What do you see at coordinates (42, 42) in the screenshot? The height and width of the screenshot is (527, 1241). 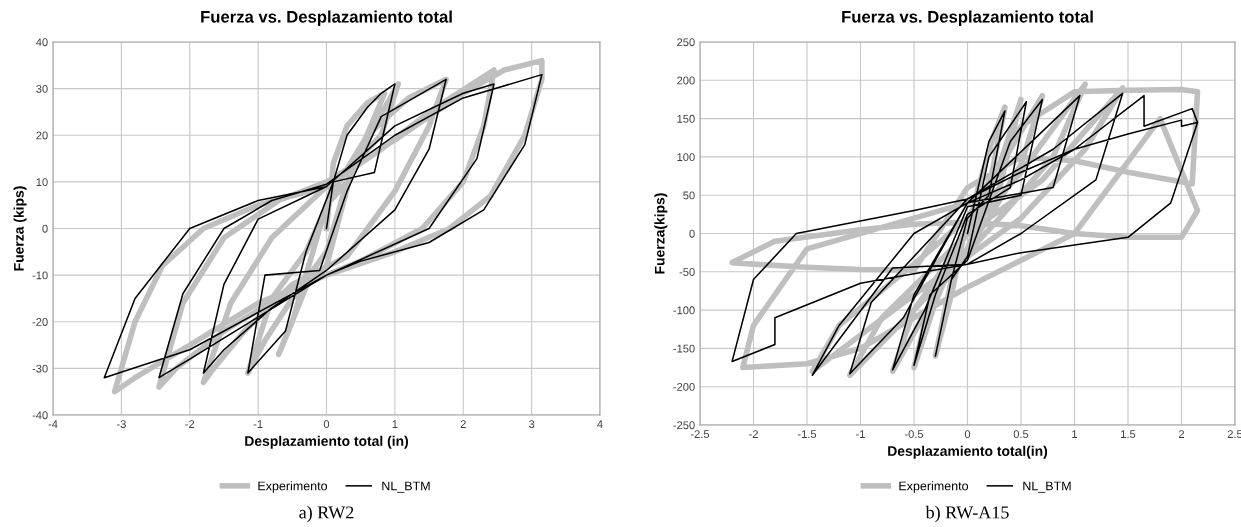 I see `y-tick-label: 40` at bounding box center [42, 42].